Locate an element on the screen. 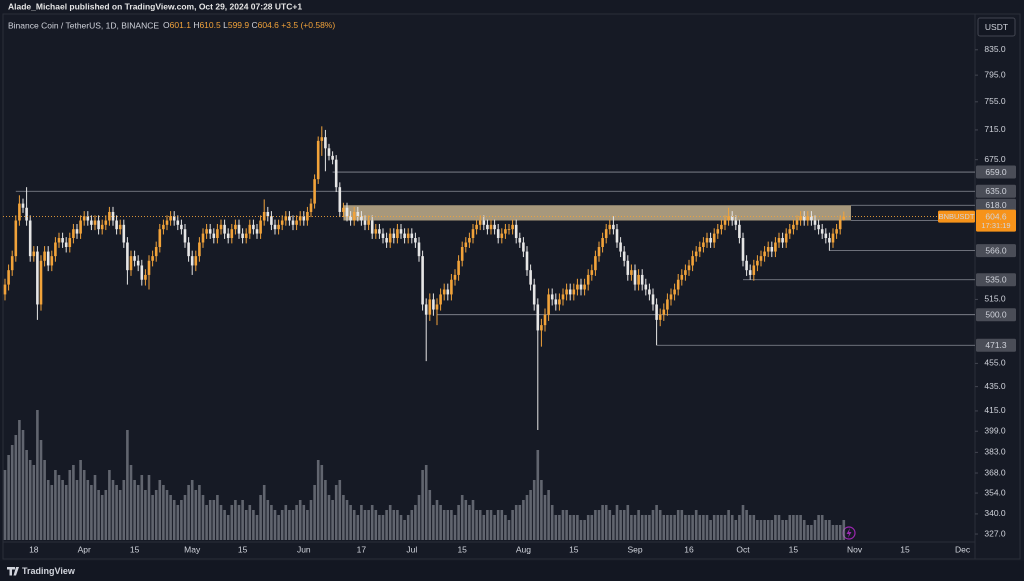  level-label: 535.0 is located at coordinates (996, 279).